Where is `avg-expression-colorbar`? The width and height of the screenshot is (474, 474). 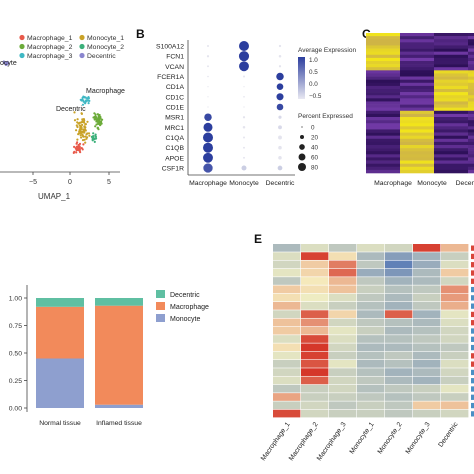
avg-expression-colorbar is located at coordinates (301, 78).